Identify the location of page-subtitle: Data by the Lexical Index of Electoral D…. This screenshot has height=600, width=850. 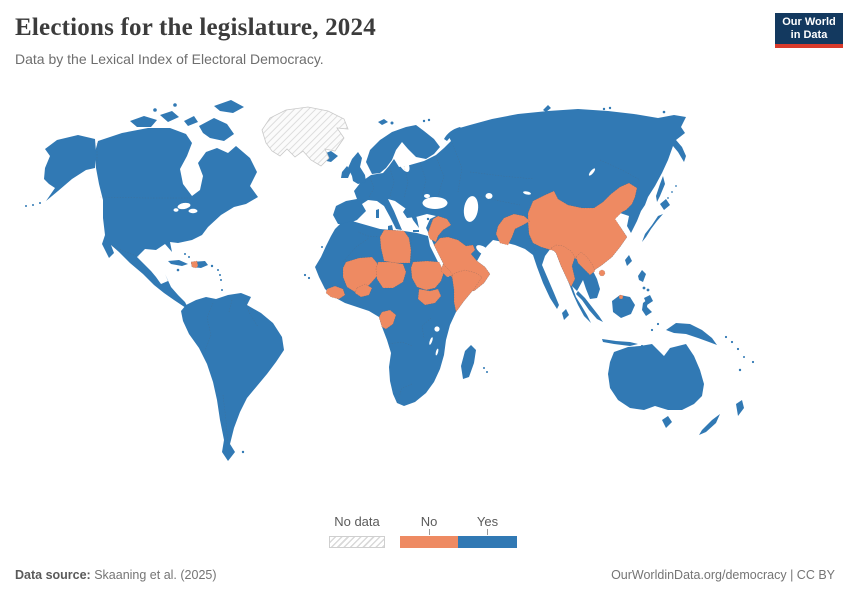
(169, 59).